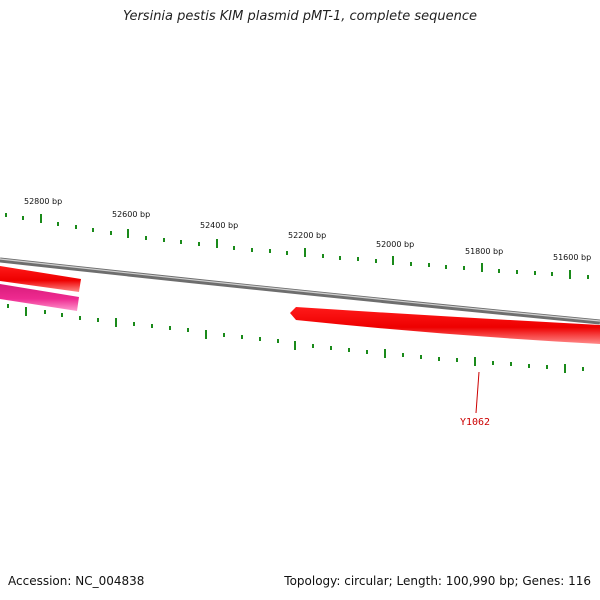 Image resolution: width=600 pixels, height=600 pixels. What do you see at coordinates (477, 392) in the screenshot?
I see `gene-label-leader` at bounding box center [477, 392].